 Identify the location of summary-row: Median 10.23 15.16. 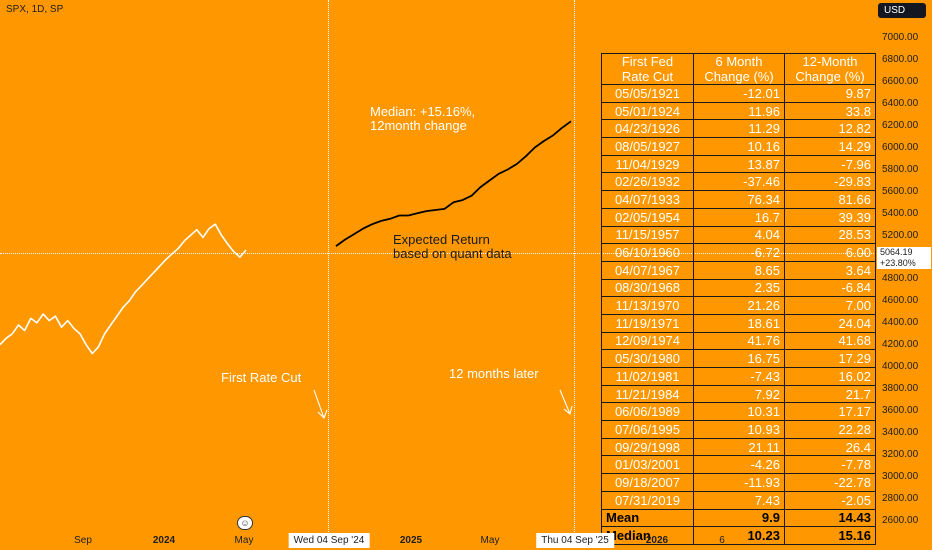
(738, 535).